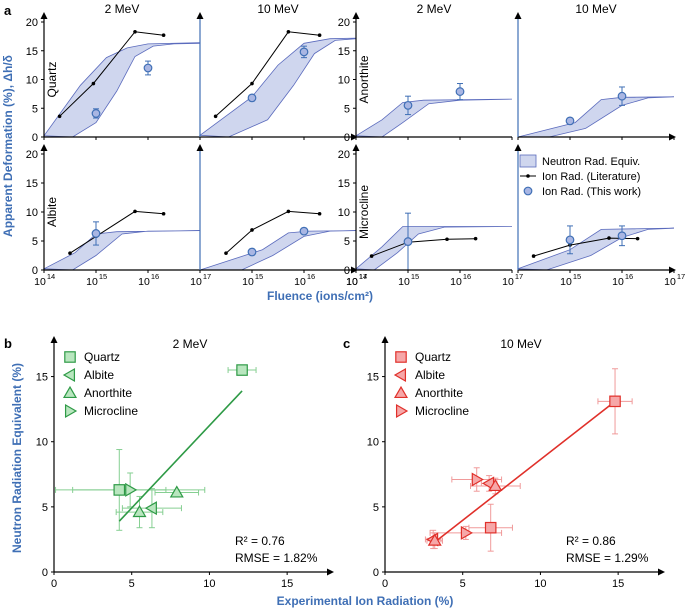 The width and height of the screenshot is (685, 612). I want to click on point-albite, so click(150, 508).